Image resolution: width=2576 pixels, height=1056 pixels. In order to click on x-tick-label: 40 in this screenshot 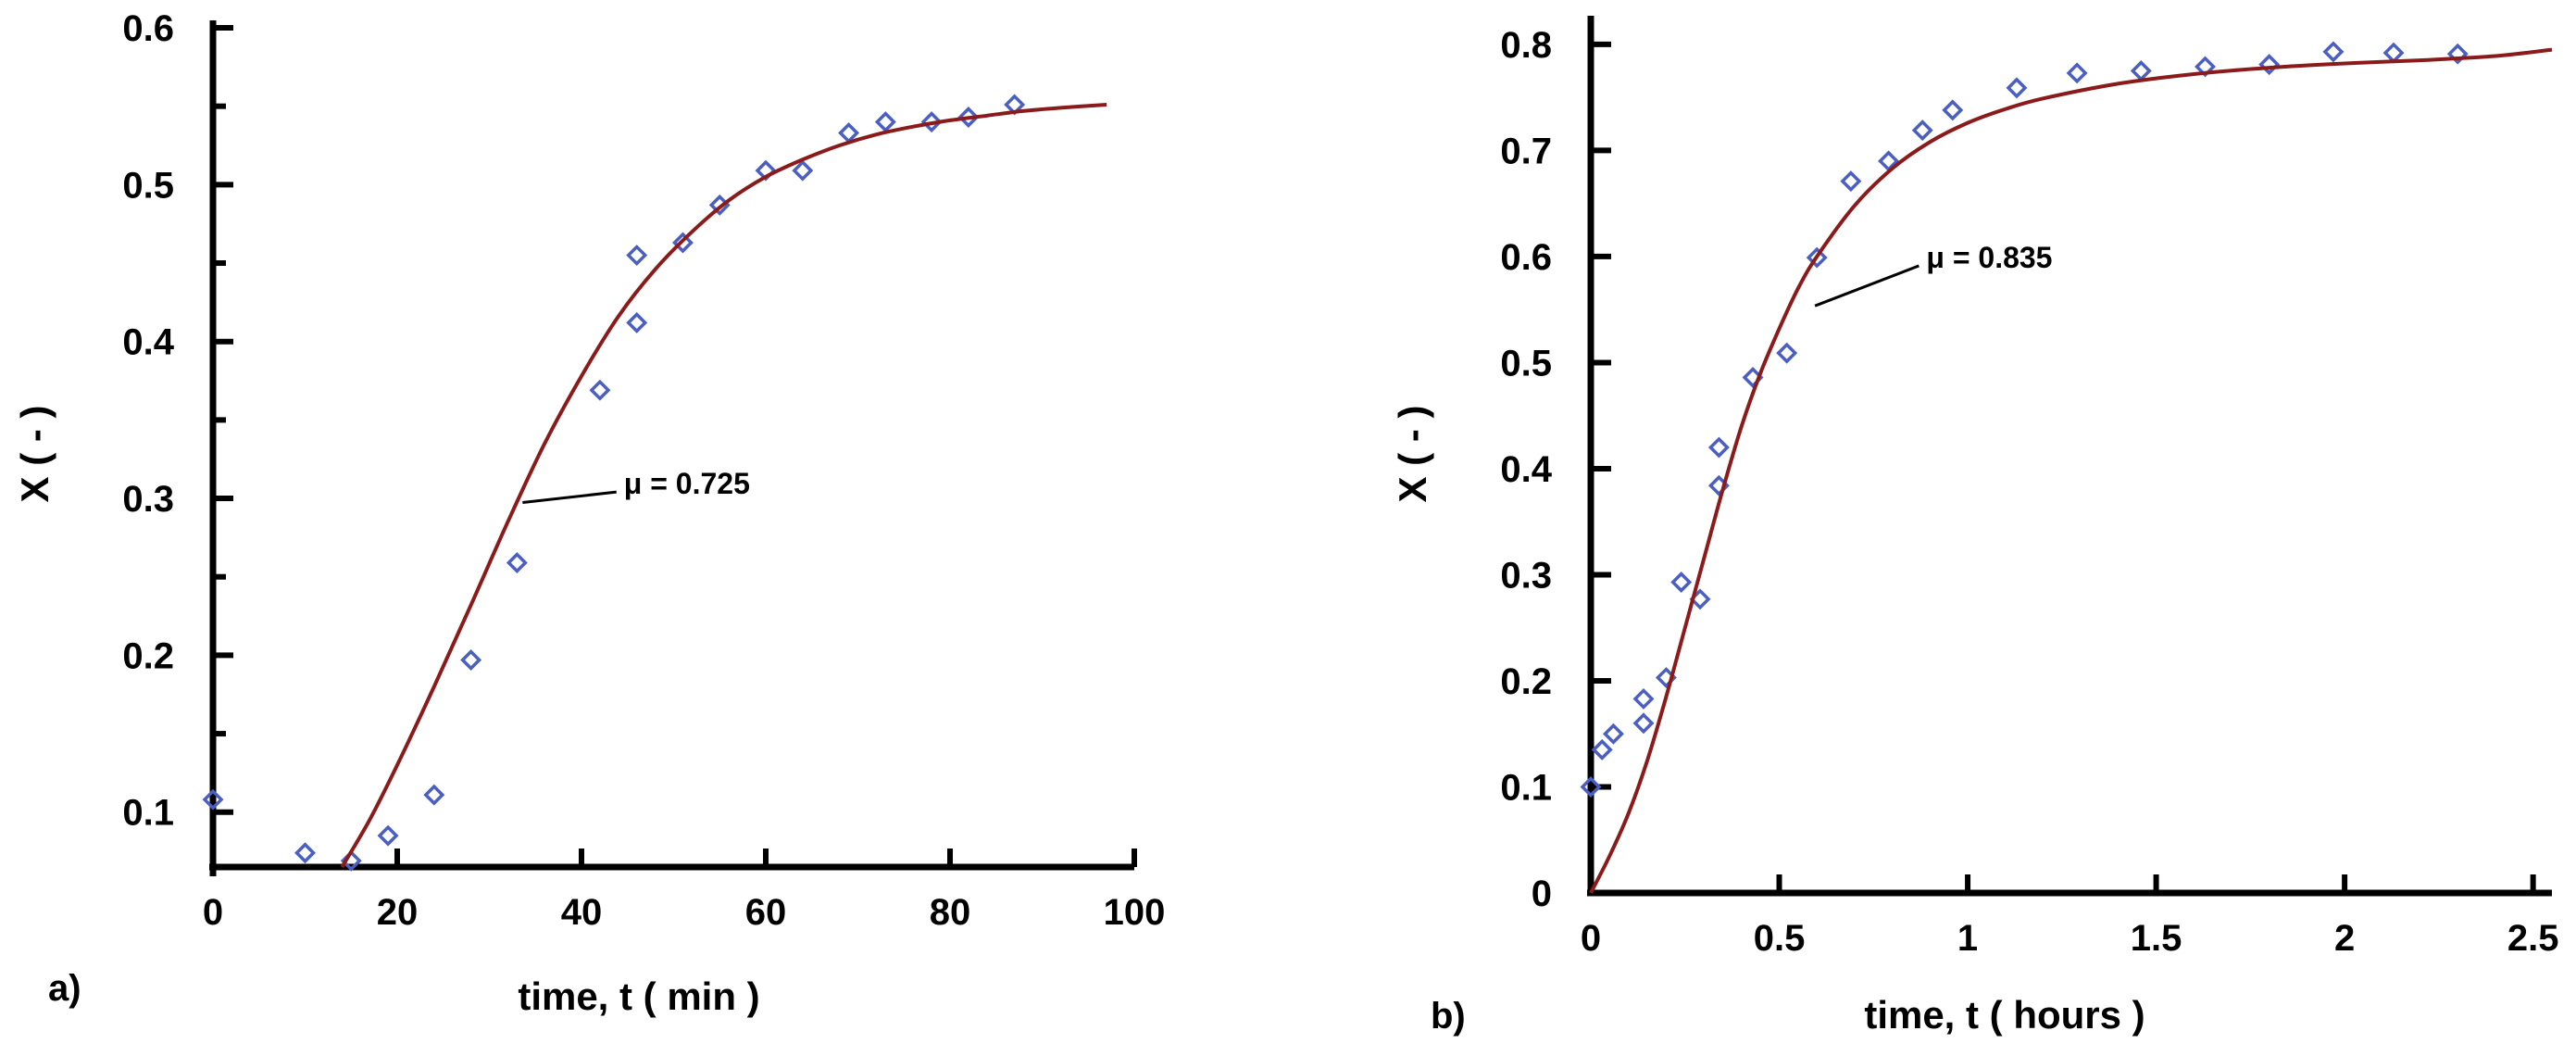, I will do `click(582, 913)`.